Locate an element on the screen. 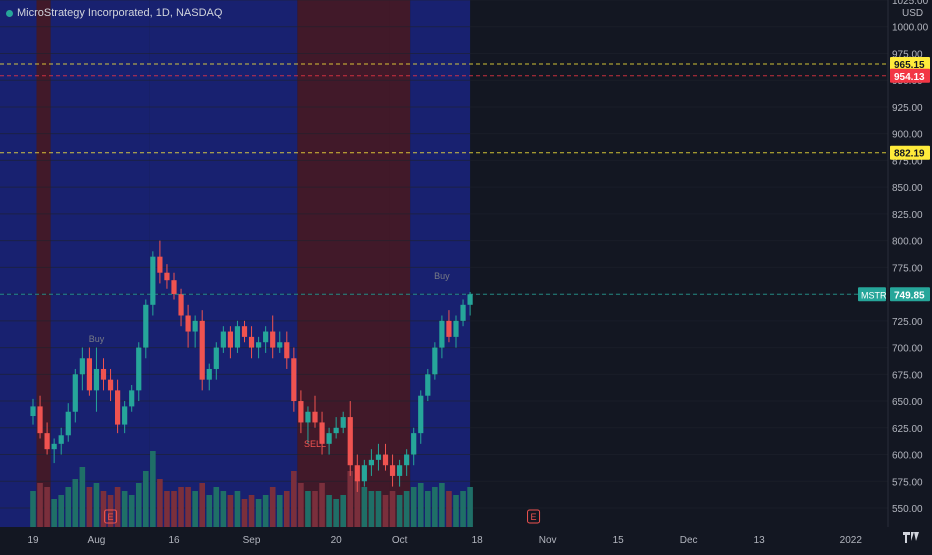 The width and height of the screenshot is (932, 555). y-tick-label: 700.00 is located at coordinates (907, 349).